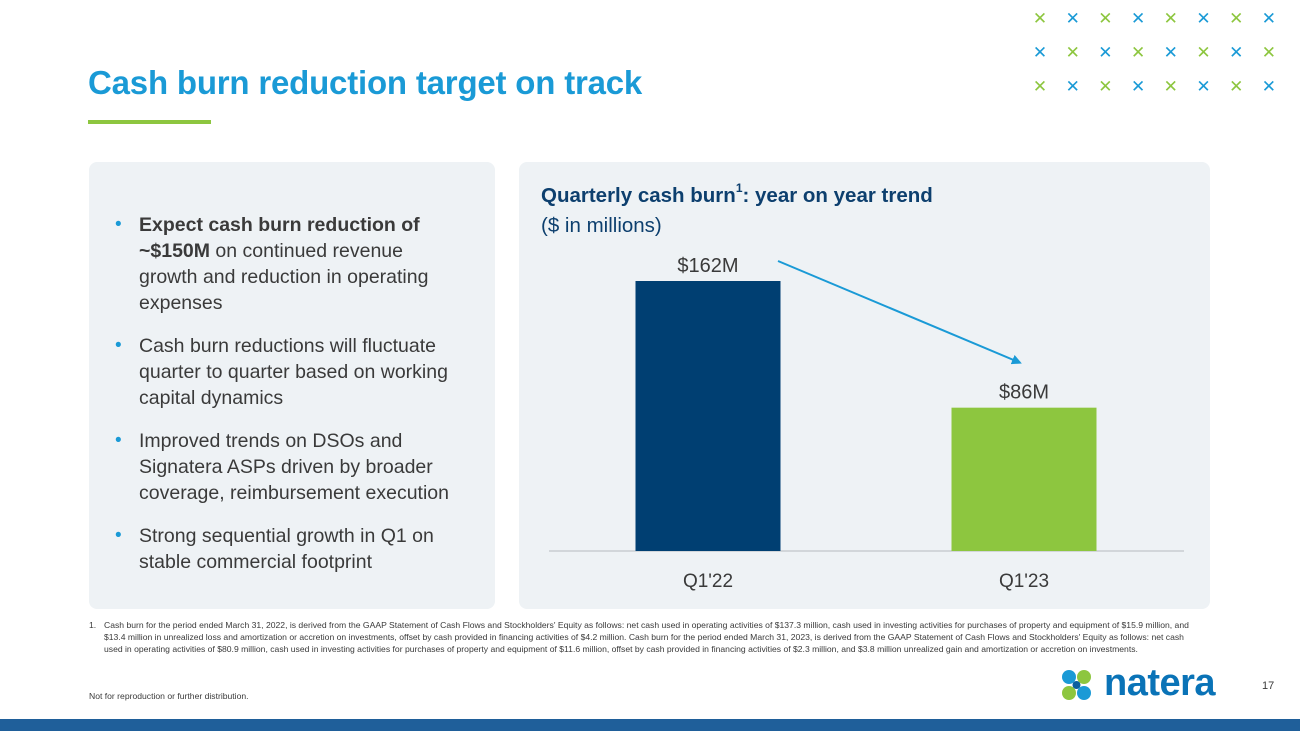 This screenshot has width=1300, height=731. I want to click on bar-q122, so click(708, 416).